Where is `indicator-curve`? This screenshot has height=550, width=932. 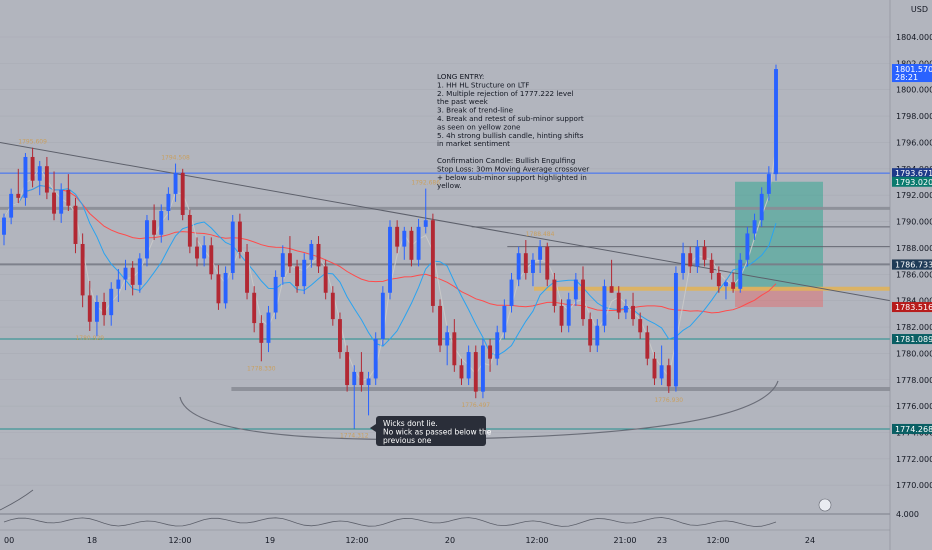
indicator-curve is located at coordinates (17, 500).